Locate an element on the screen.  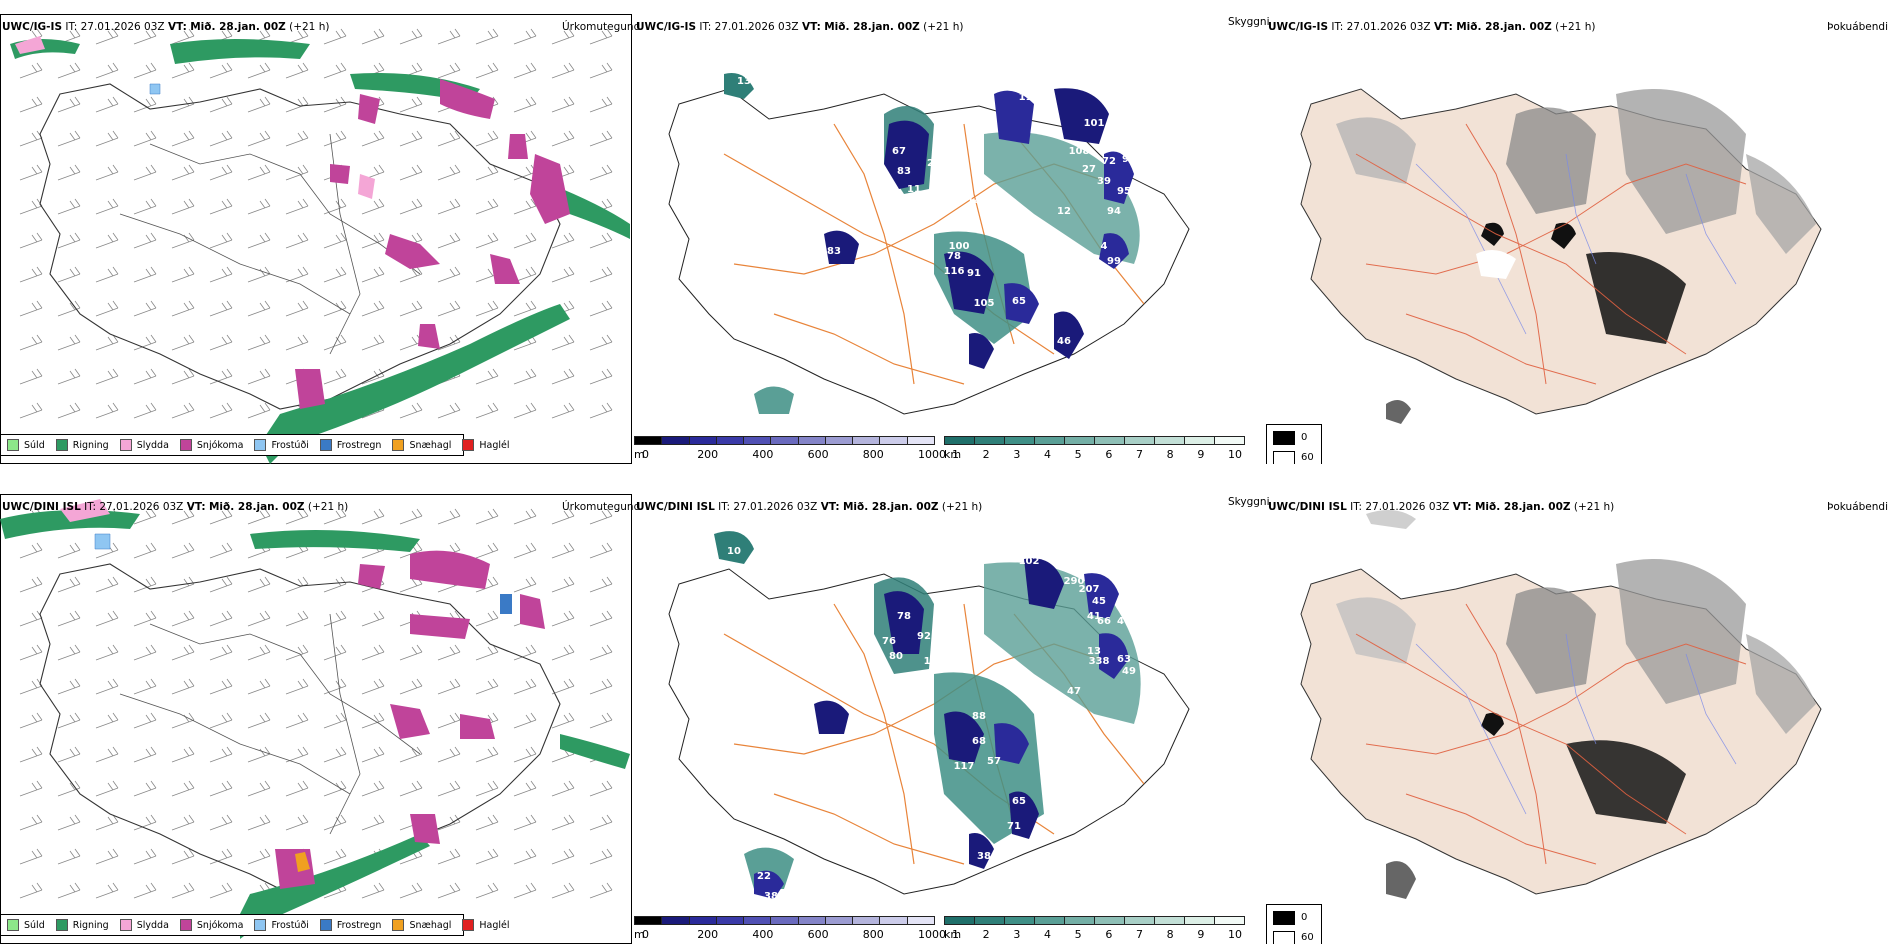
cloud-base-label: 106 is located at coordinates (934, 661).